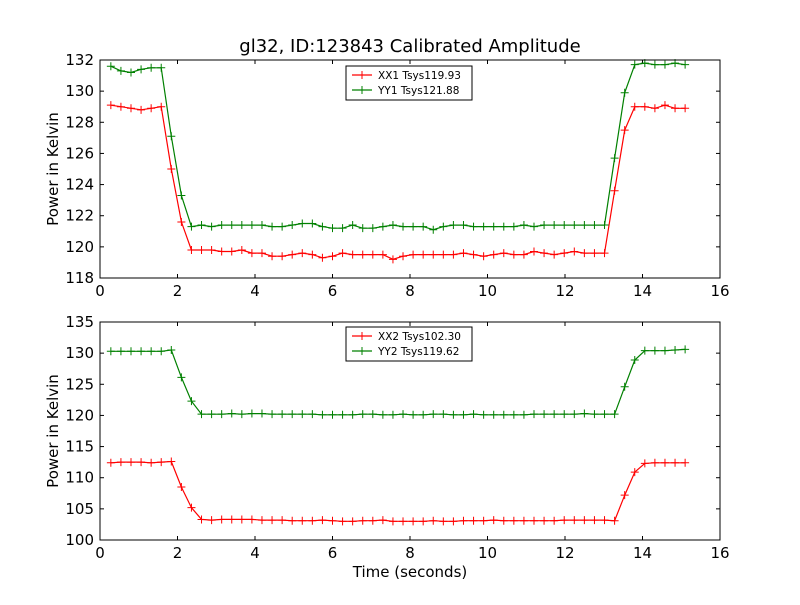  What do you see at coordinates (79, 153) in the screenshot?
I see `y-tick-label: 126` at bounding box center [79, 153].